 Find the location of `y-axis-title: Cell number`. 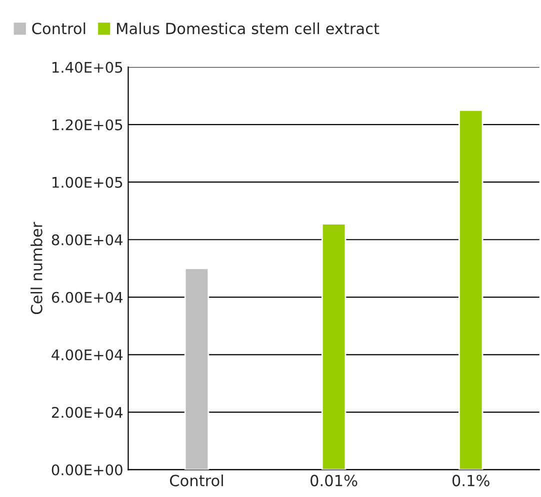

y-axis-title: Cell number is located at coordinates (36, 268).